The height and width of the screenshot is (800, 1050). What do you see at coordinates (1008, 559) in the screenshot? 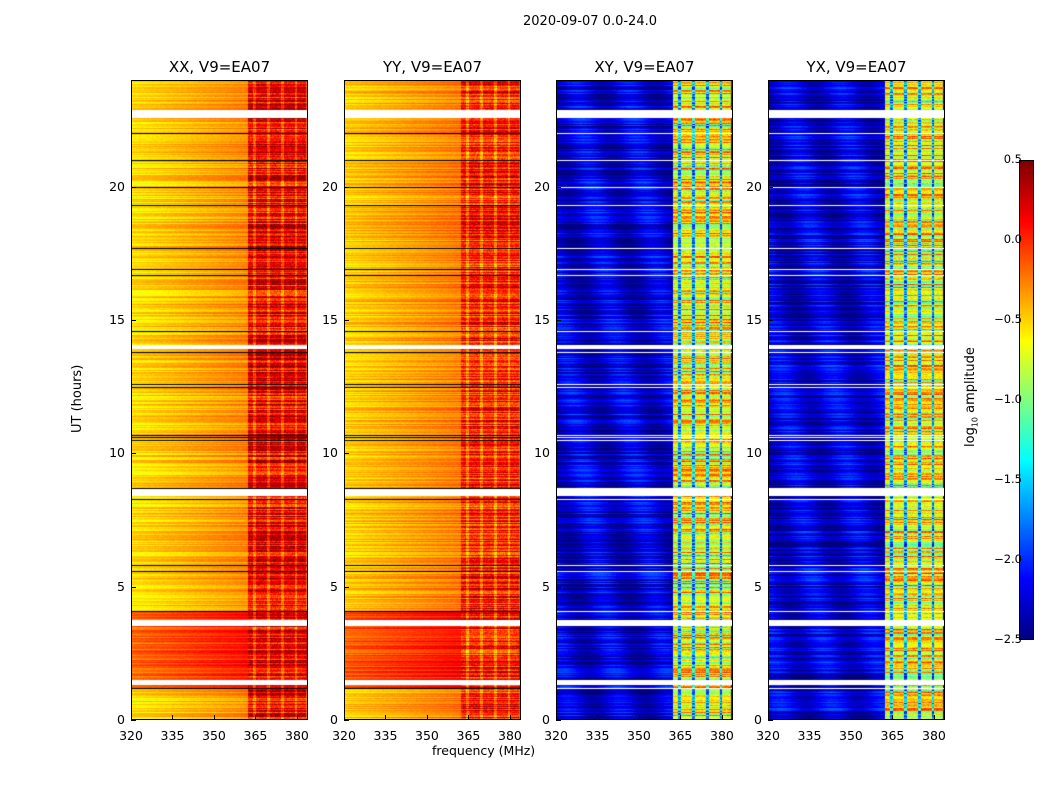
I see `colorbar-tick-label: −2.0` at bounding box center [1008, 559].